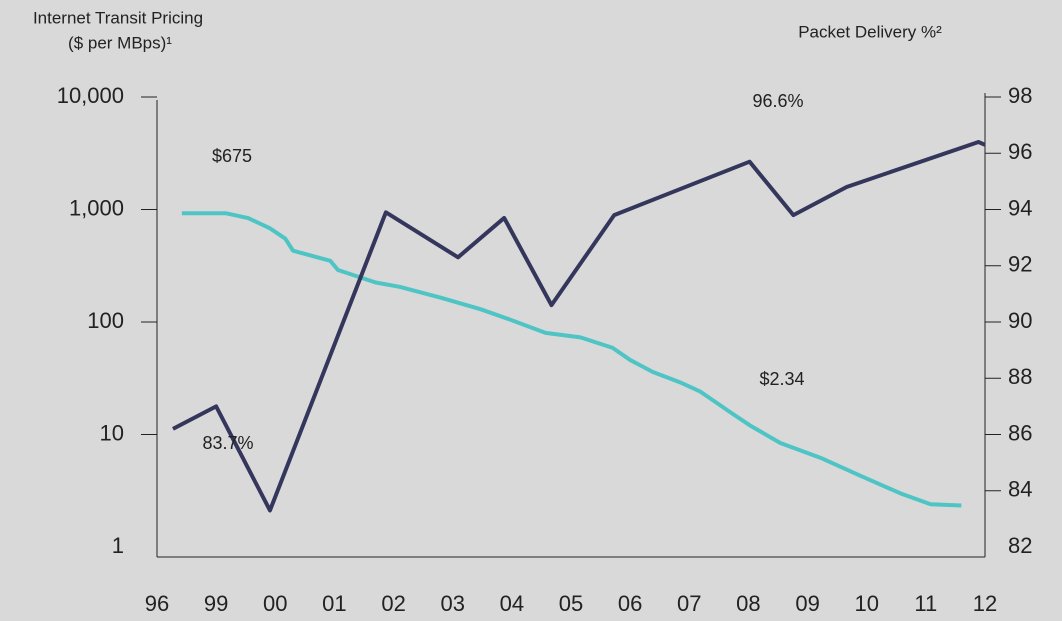 The image size is (1062, 621). Describe the element at coordinates (112, 432) in the screenshot. I see `y-tick-label: 10` at that location.